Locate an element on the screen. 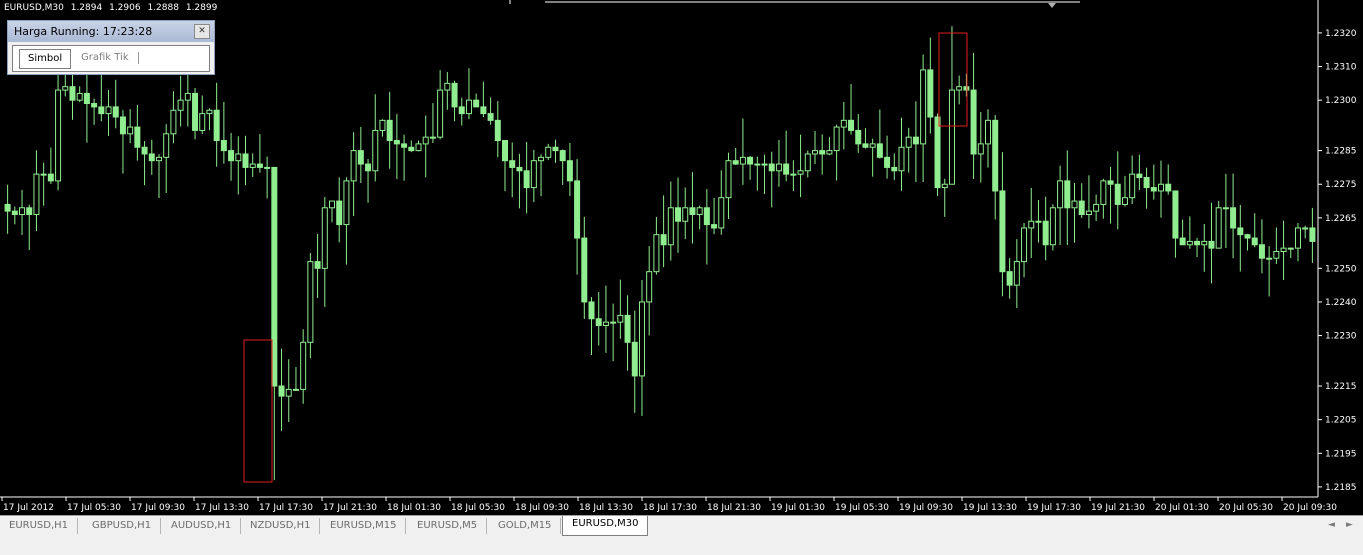 This screenshot has width=1363, height=555. chart-tab-eurusd-m15: EURUSD,M15 is located at coordinates (364, 526).